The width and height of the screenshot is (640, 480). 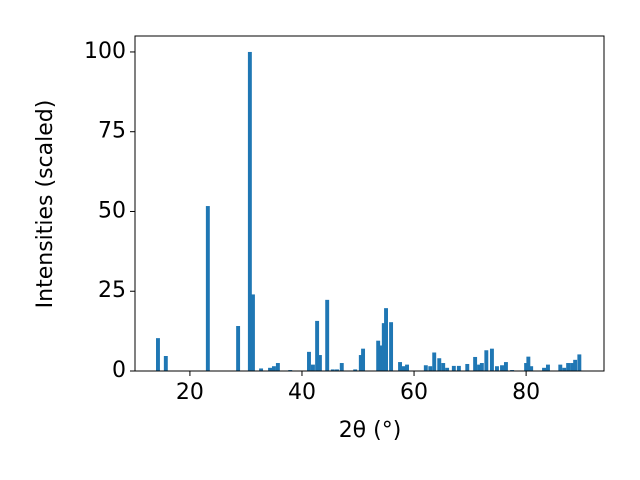 I want to click on x-axis-label: 2θ (°), so click(x=370, y=430).